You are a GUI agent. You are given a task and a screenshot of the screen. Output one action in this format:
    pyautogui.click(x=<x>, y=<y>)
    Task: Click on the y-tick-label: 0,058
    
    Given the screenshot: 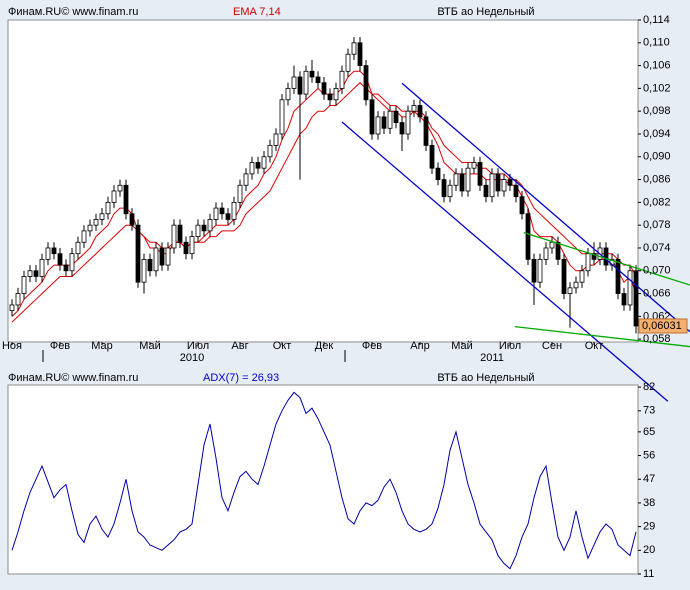 What is the action you would take?
    pyautogui.click(x=657, y=339)
    